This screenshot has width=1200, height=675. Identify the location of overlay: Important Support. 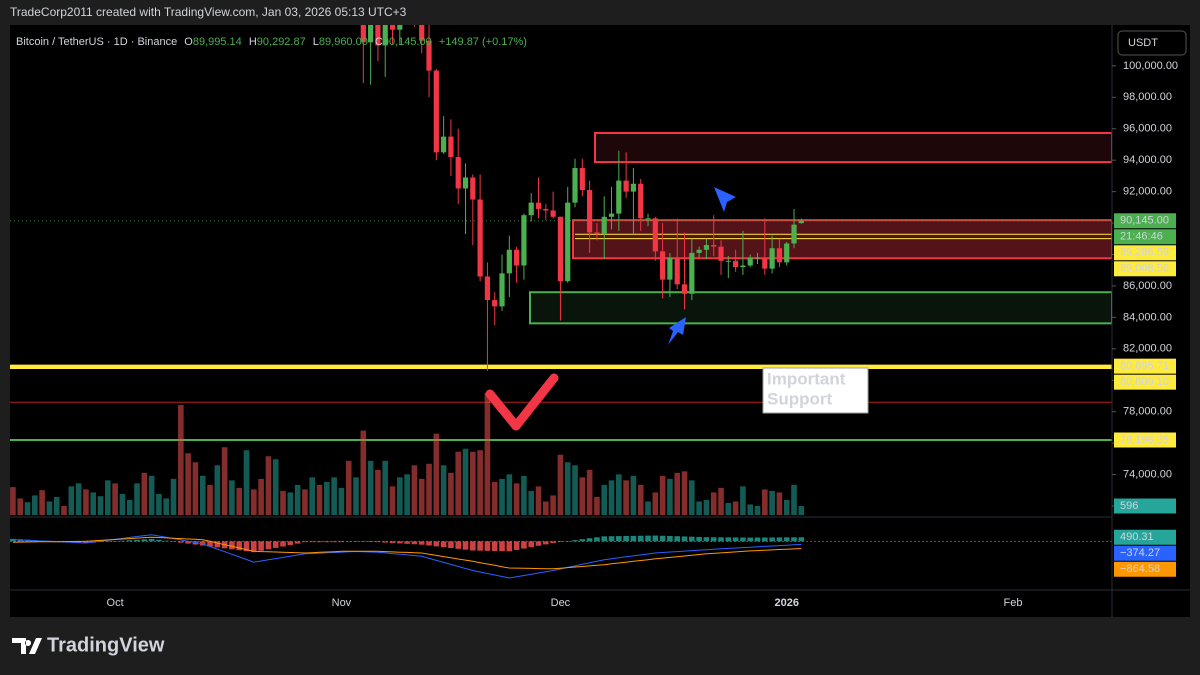
(677, 309).